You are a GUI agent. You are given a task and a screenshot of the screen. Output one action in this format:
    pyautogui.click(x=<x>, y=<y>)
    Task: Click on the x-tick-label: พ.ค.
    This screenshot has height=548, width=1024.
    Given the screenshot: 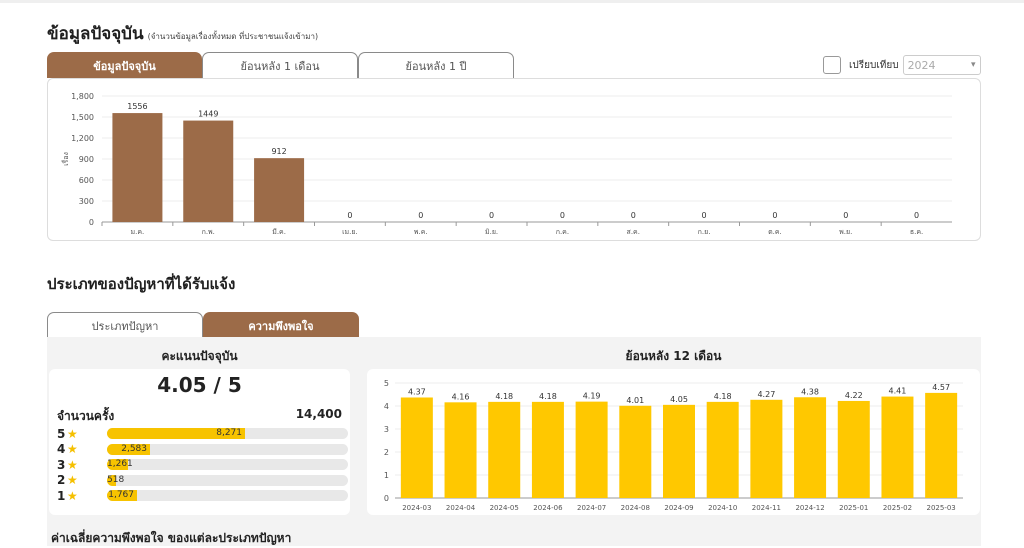 What is the action you would take?
    pyautogui.click(x=421, y=232)
    